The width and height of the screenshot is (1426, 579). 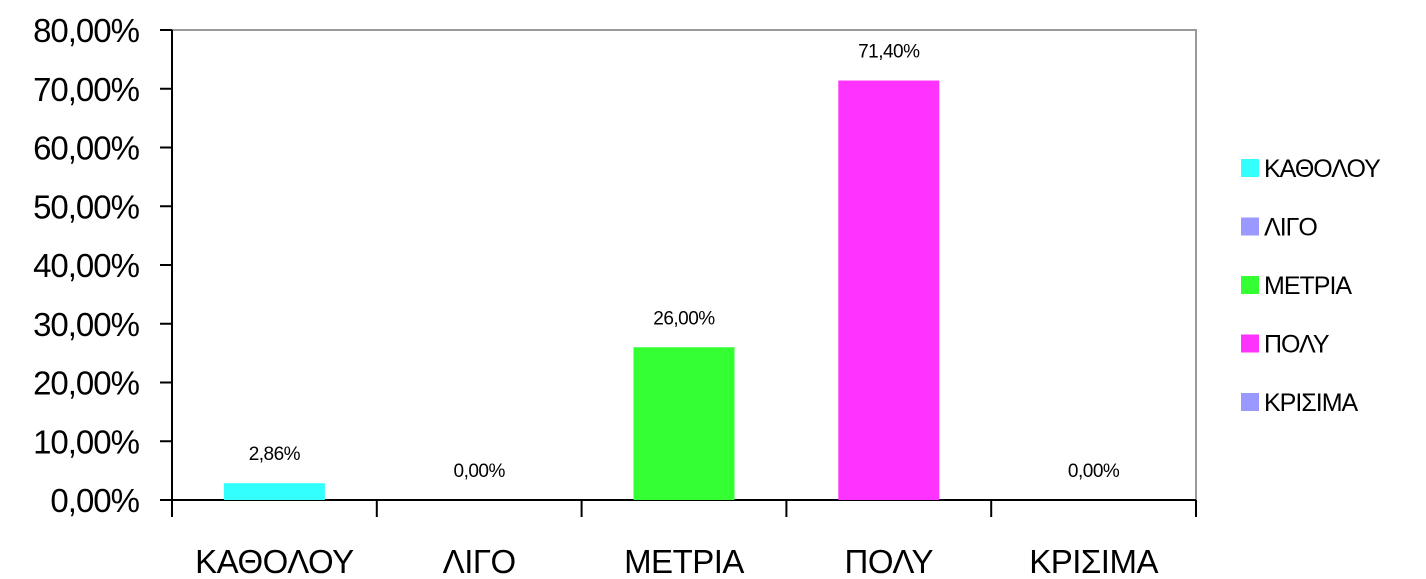 What do you see at coordinates (684, 561) in the screenshot?
I see `x-tick-label: ΜΕΤΡΙΑ` at bounding box center [684, 561].